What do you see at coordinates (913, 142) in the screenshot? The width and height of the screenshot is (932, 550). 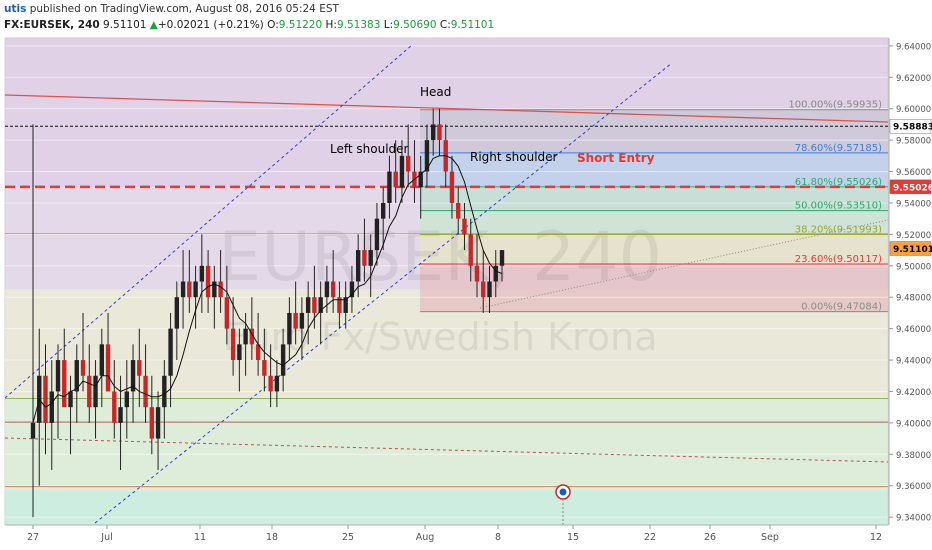 I see `y-tick-label: 9.58000` at bounding box center [913, 142].